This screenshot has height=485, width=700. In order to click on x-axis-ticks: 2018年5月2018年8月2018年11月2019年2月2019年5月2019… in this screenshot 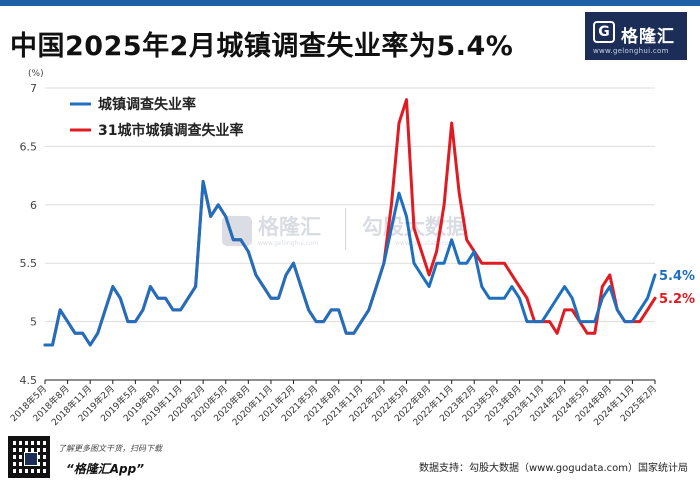, I will do `click(333, 404)`.